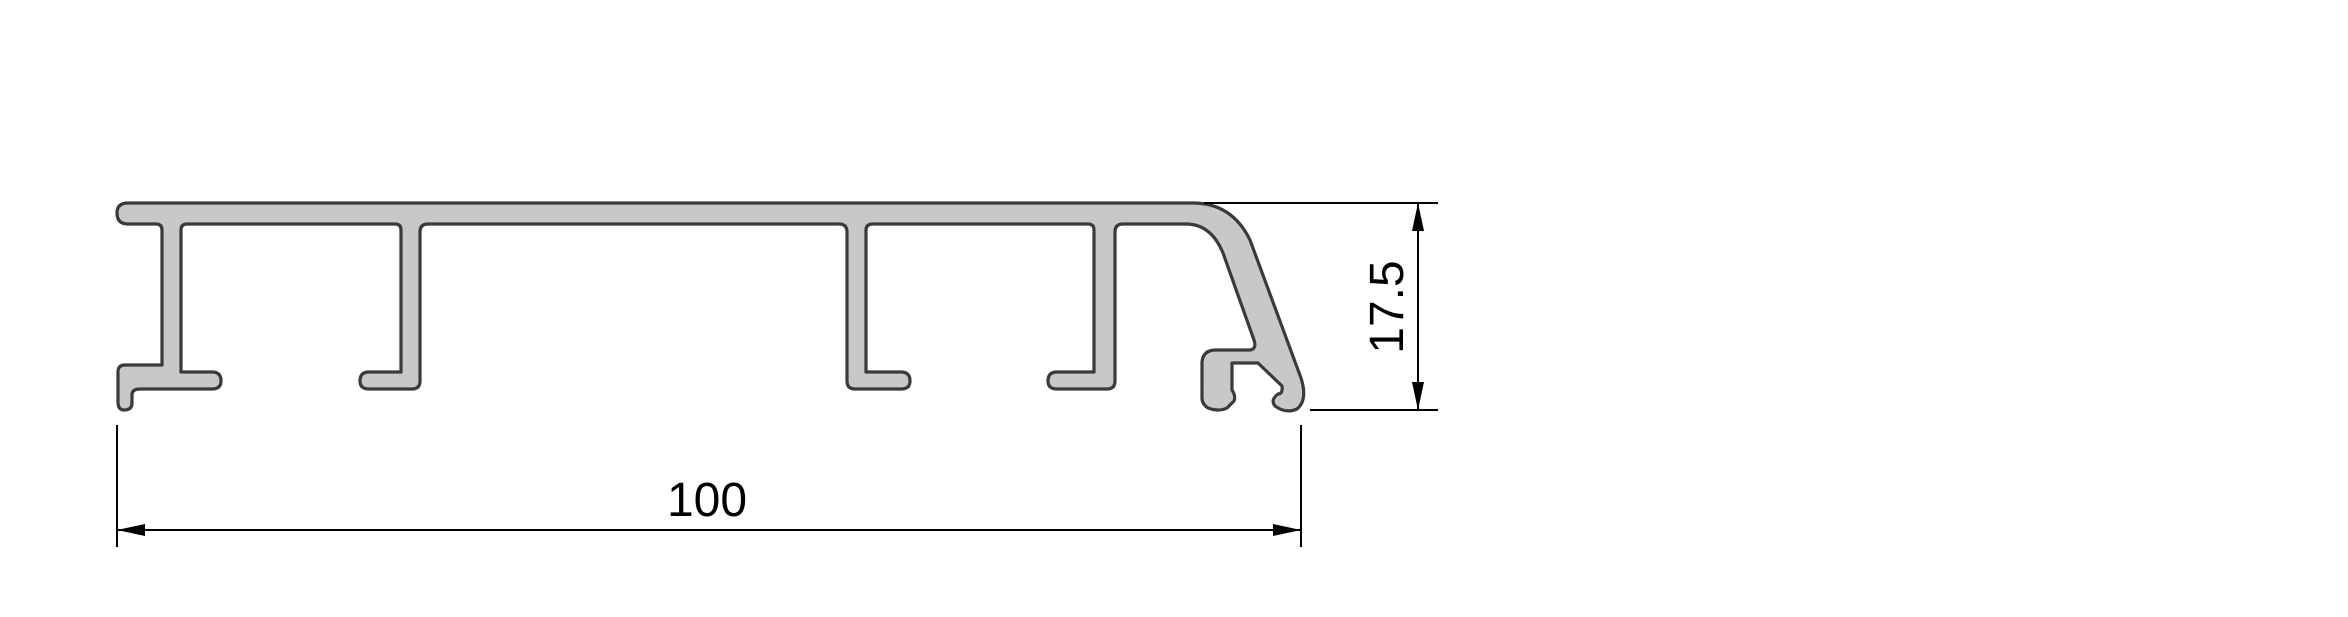 The height and width of the screenshot is (617, 2348). Describe the element at coordinates (1418, 217) in the screenshot. I see `height-arrow-top` at that location.